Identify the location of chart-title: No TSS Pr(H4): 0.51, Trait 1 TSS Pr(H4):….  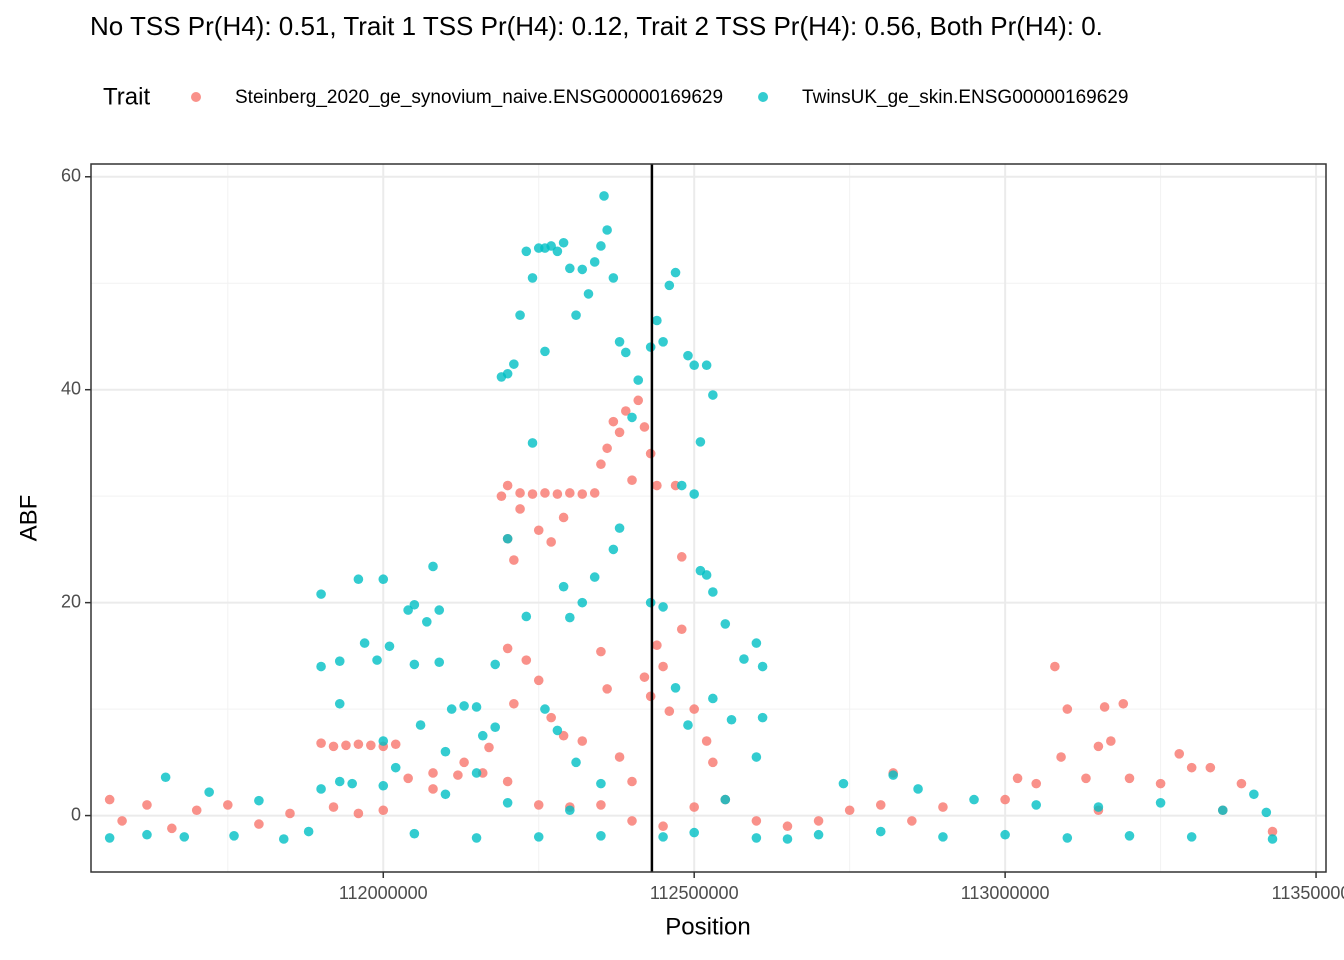
(596, 26).